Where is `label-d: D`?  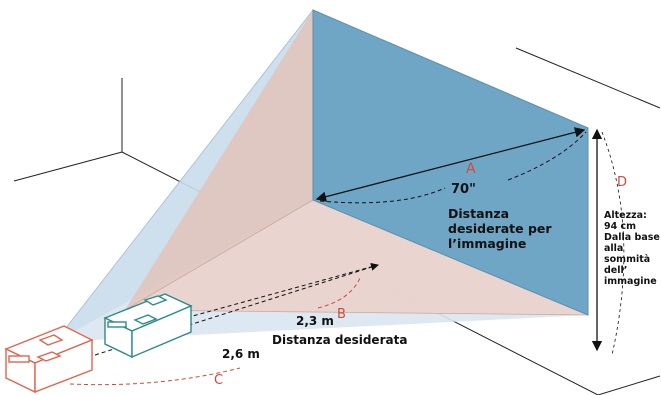 label-d: D is located at coordinates (622, 182).